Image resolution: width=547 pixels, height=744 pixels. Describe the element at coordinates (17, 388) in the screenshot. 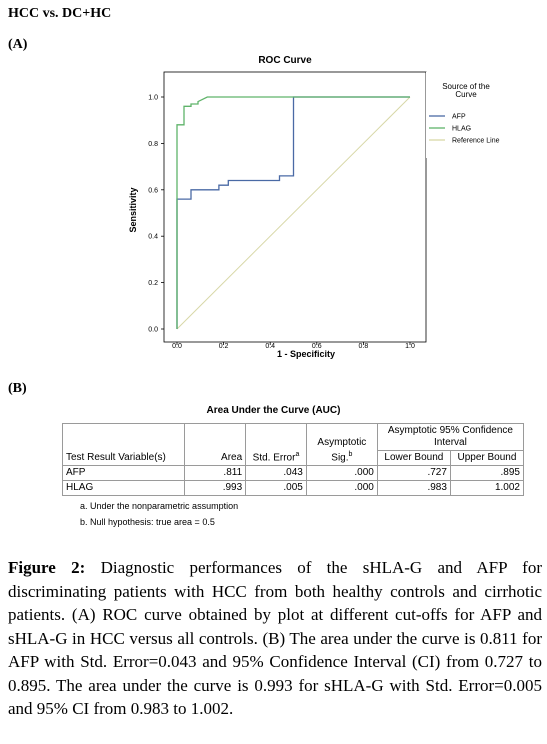

I see `panel-b-label: (B)` at that location.